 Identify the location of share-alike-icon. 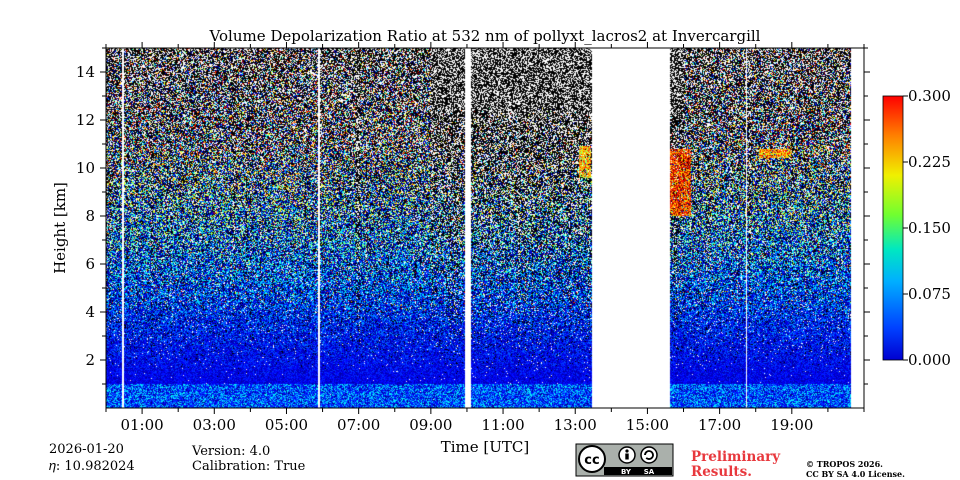
(649, 455).